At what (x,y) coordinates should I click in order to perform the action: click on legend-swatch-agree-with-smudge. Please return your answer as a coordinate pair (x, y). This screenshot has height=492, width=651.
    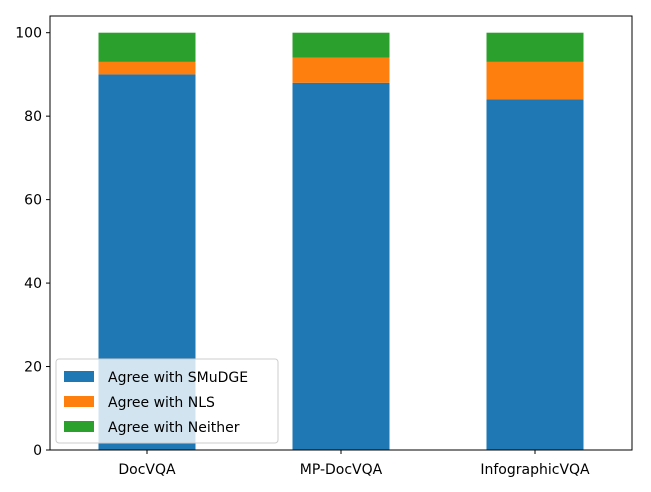
    Looking at the image, I should click on (79, 376).